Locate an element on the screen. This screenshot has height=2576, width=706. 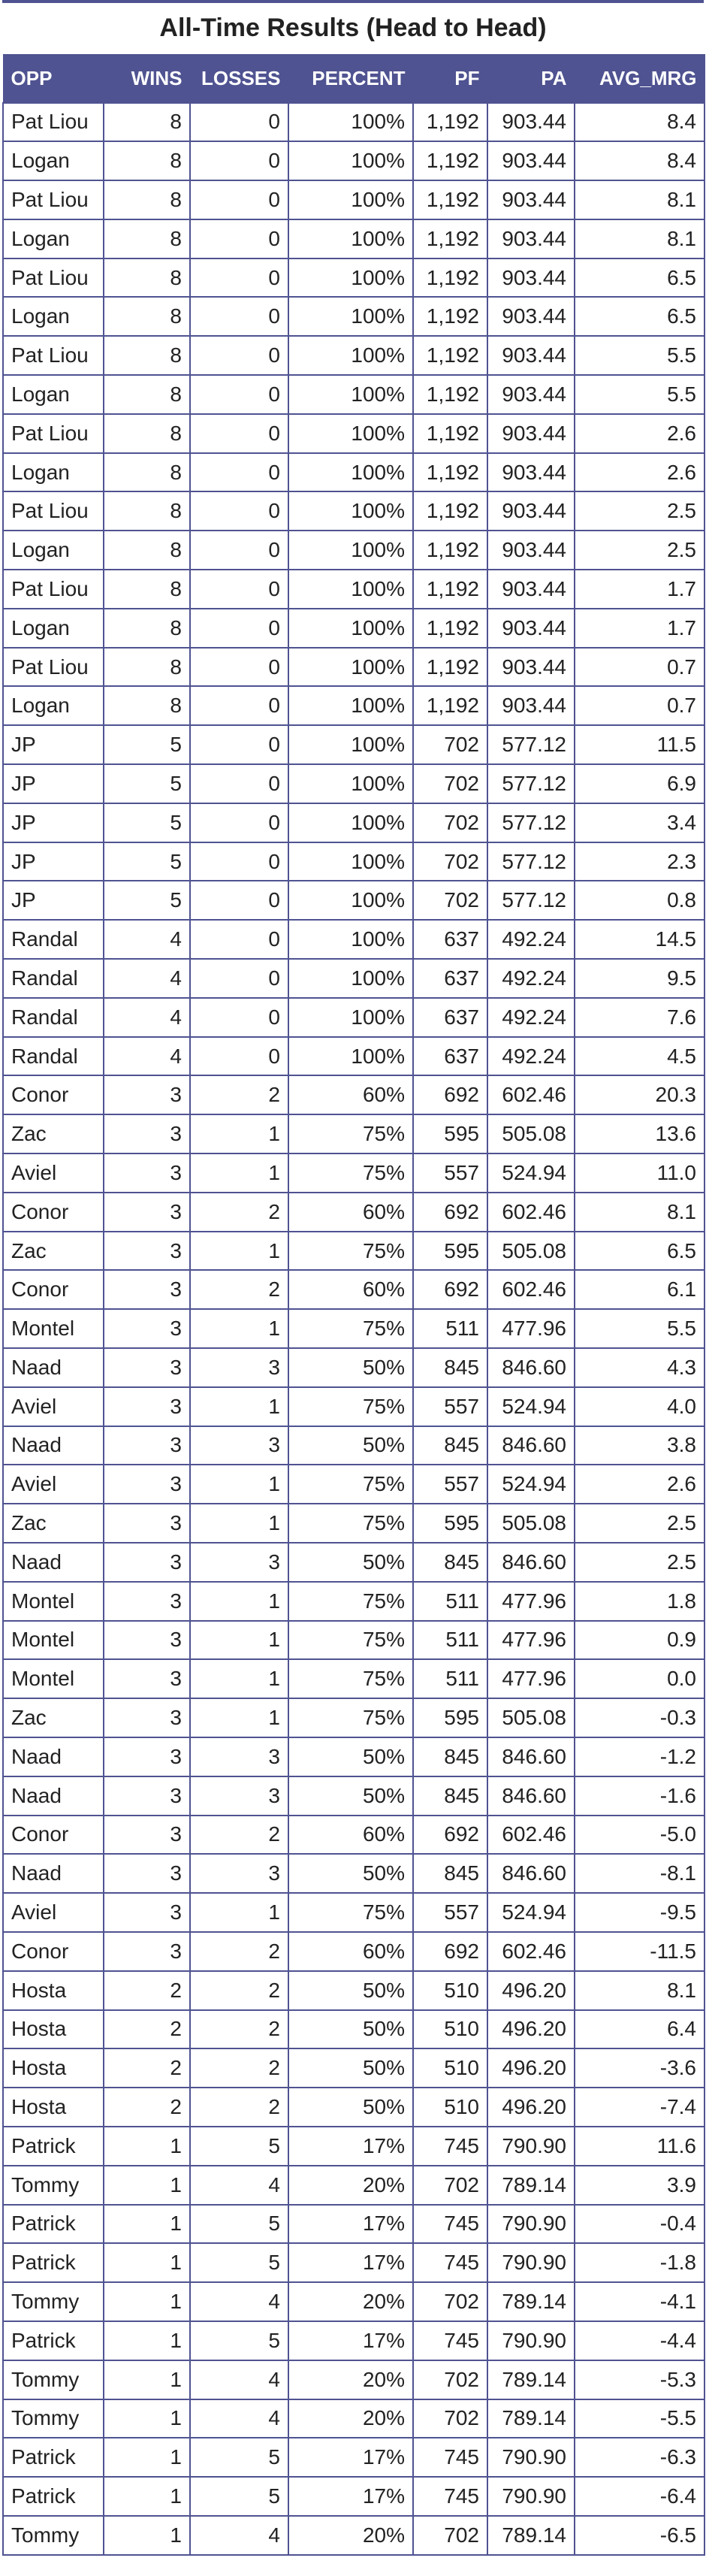
table-row: Pat Liou 8 0 100% 1,192 903.44 8.4 is located at coordinates (353, 122).